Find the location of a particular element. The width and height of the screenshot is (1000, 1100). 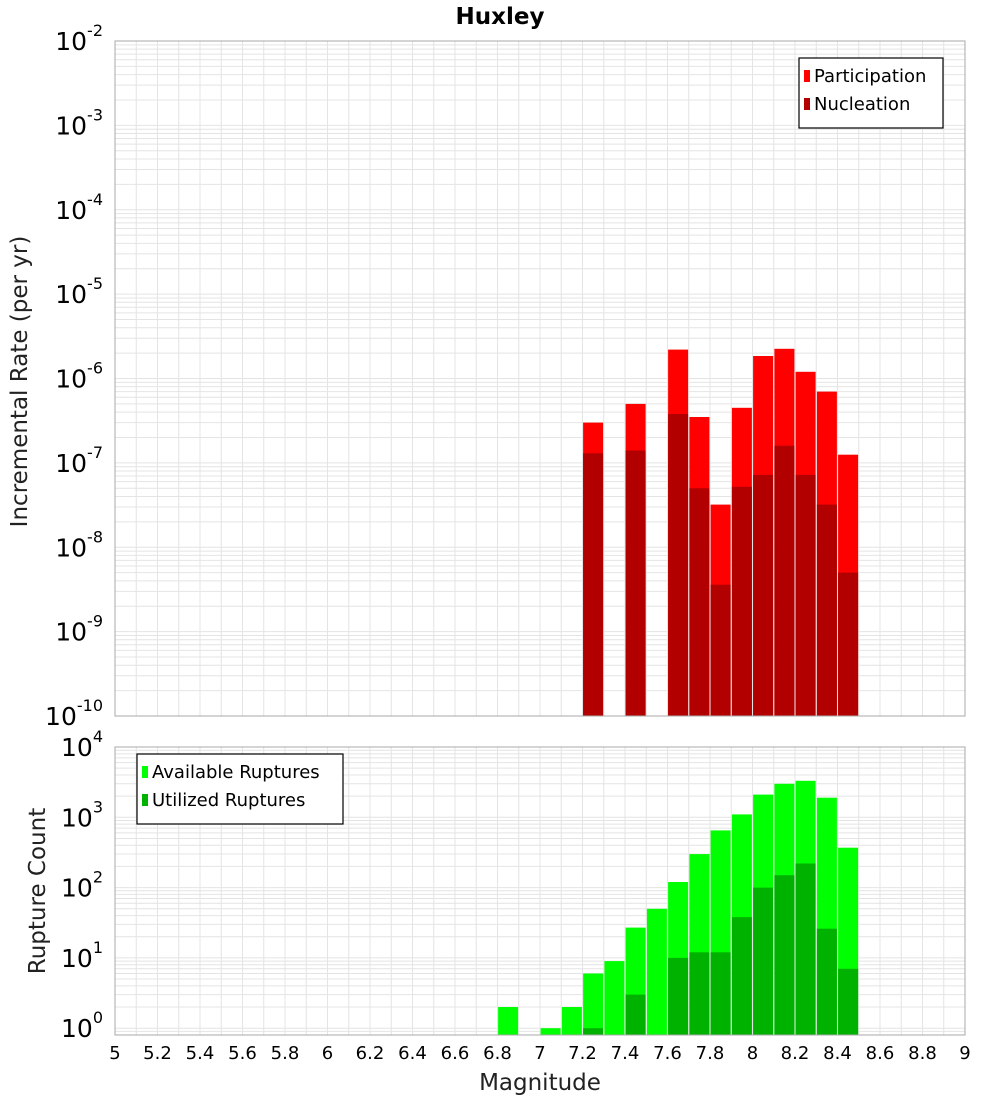

x-tick-label: 5.6 is located at coordinates (242, 1053).